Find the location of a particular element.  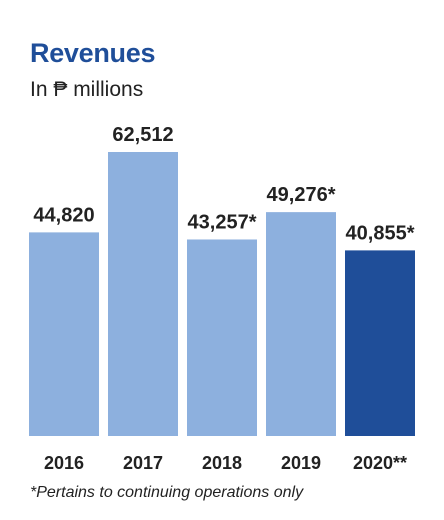

bar-2019 is located at coordinates (301, 324).